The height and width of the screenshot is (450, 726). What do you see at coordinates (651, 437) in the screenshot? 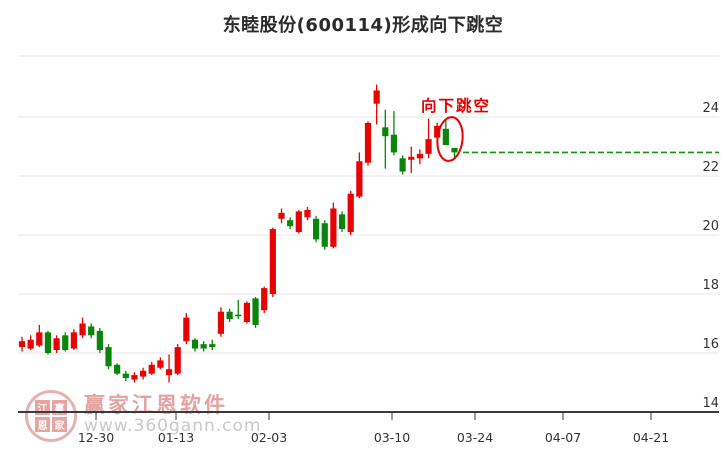
I see `x-axis-label: 04-21` at bounding box center [651, 437].